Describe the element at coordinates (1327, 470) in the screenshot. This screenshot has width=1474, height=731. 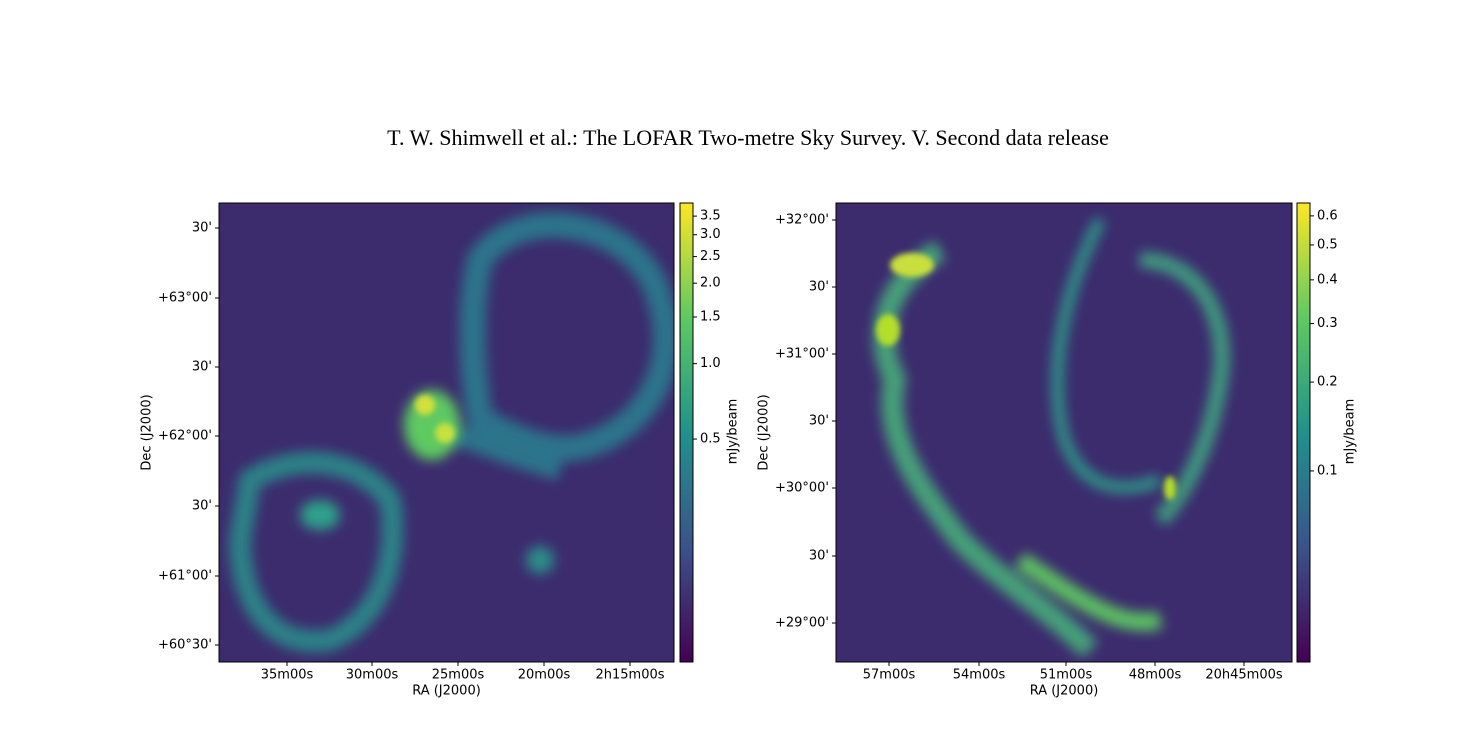
I see `colorbar-tick-label: 0.1` at that location.